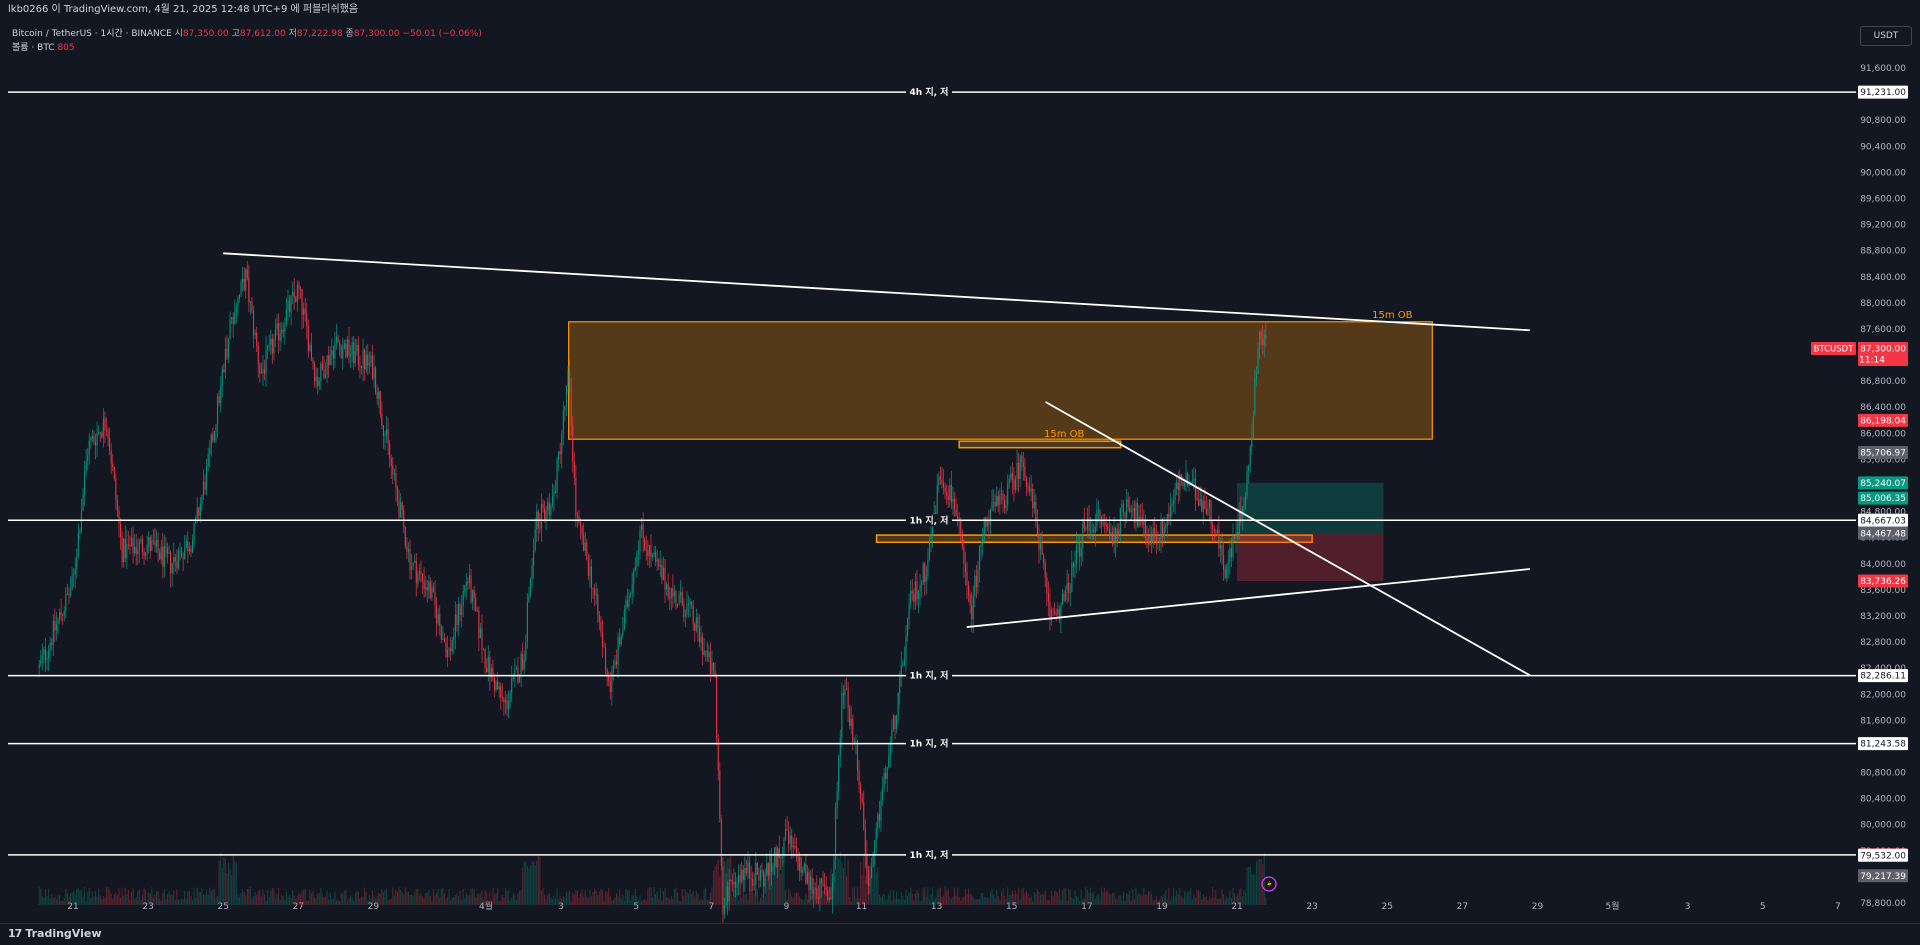 The width and height of the screenshot is (1920, 945). What do you see at coordinates (1883, 565) in the screenshot?
I see `price-tick-label: 84,000.00` at bounding box center [1883, 565].